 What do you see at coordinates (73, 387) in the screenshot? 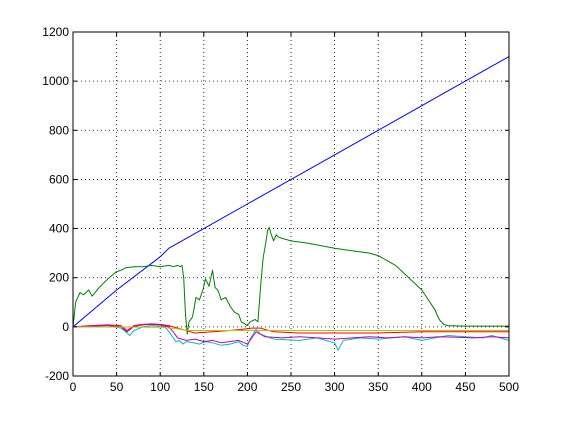
I see `x-tick-label: 0` at bounding box center [73, 387].